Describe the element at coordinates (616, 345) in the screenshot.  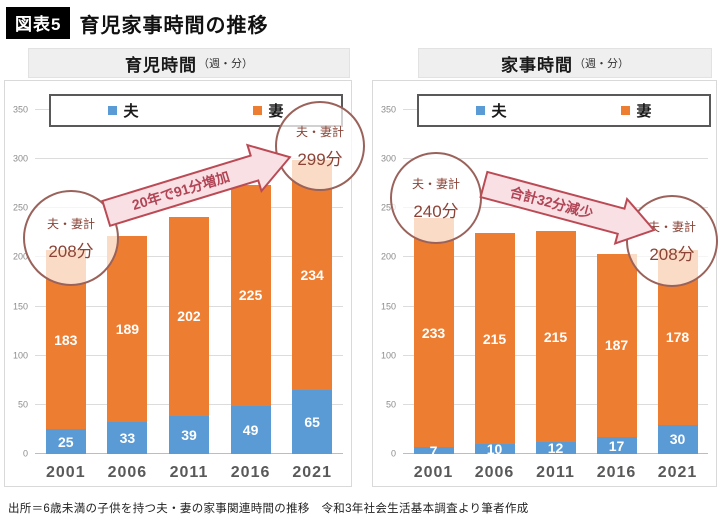
I see `wife-segment-2016: 187` at that location.